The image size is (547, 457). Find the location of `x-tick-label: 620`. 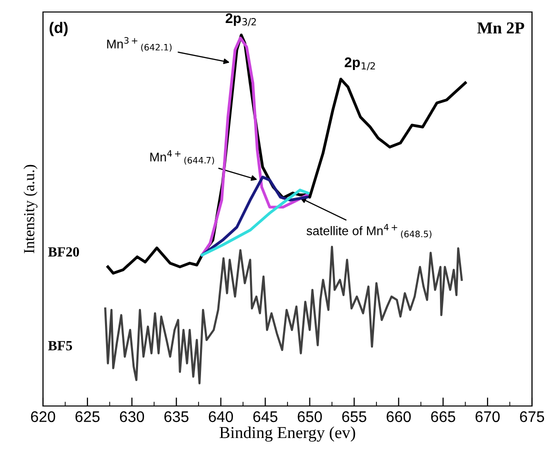

x-tick-label: 620 is located at coordinates (43, 416).